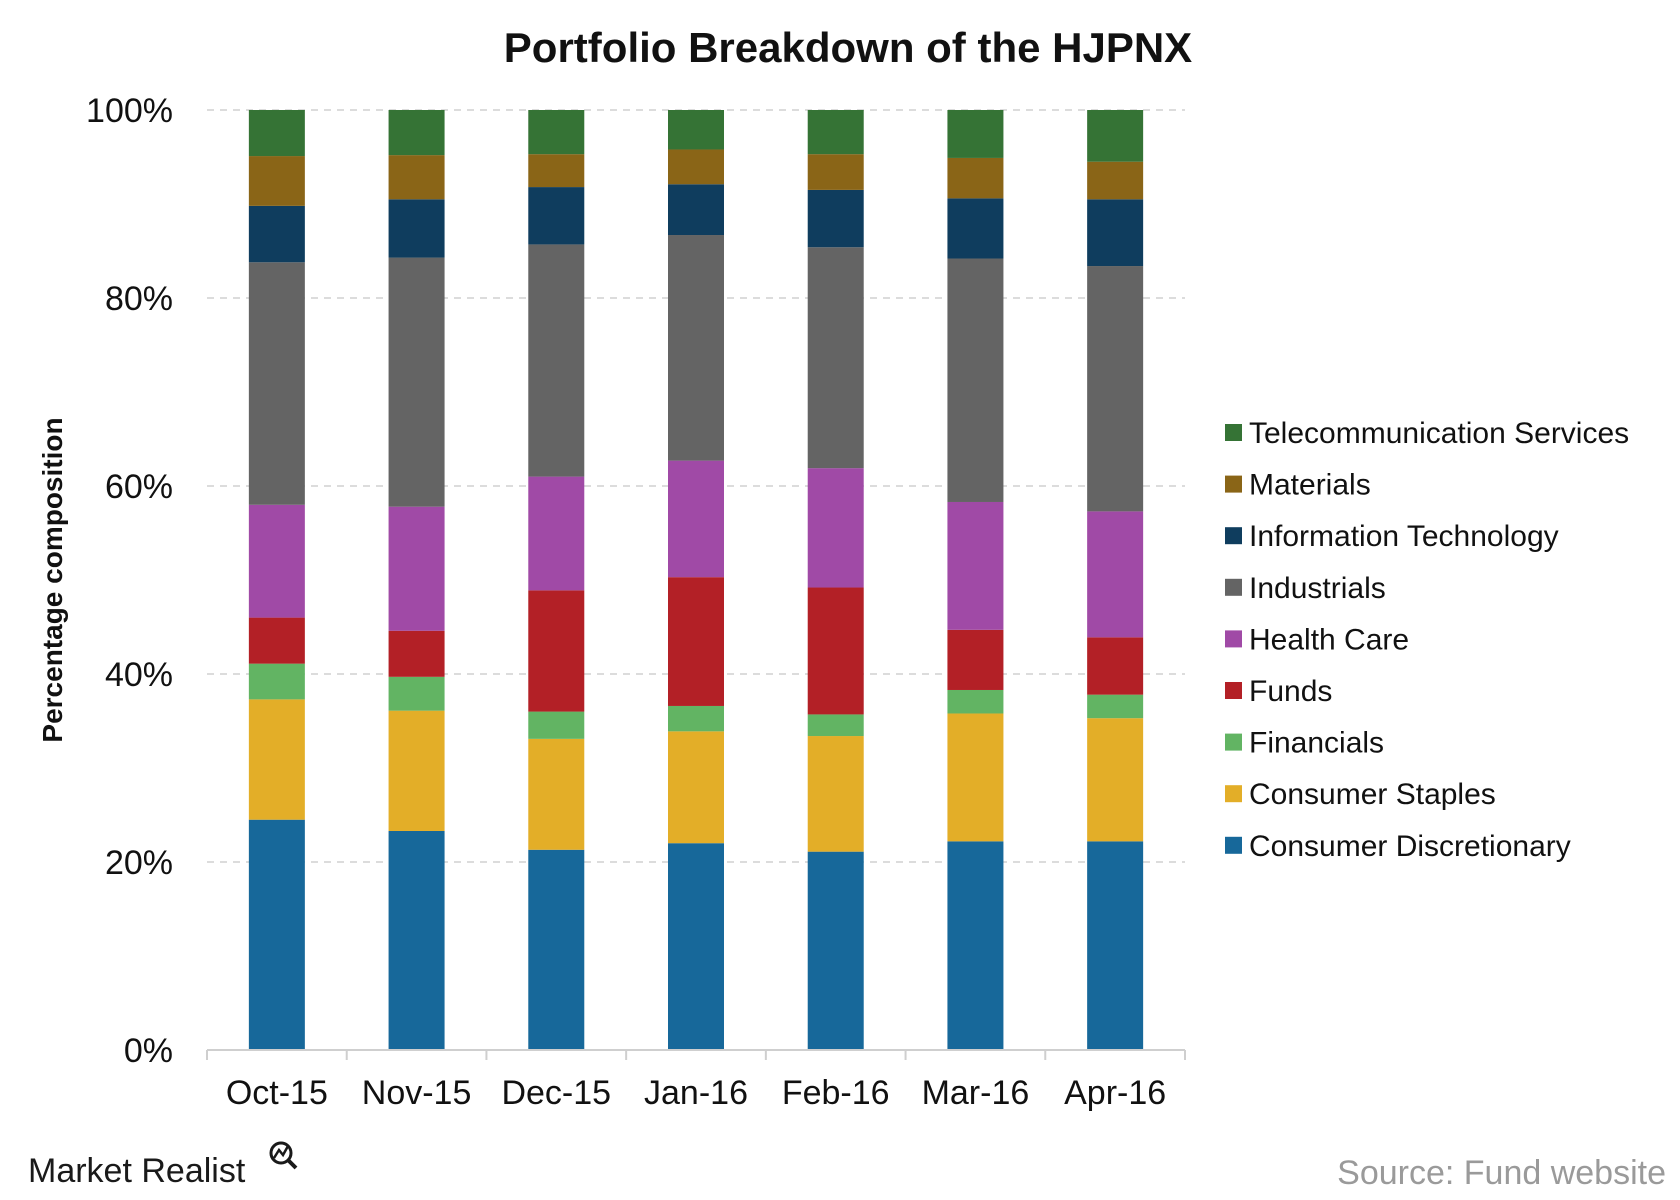 The height and width of the screenshot is (1200, 1680). Describe the element at coordinates (976, 1093) in the screenshot. I see `x-tick-label: Mar-16` at that location.